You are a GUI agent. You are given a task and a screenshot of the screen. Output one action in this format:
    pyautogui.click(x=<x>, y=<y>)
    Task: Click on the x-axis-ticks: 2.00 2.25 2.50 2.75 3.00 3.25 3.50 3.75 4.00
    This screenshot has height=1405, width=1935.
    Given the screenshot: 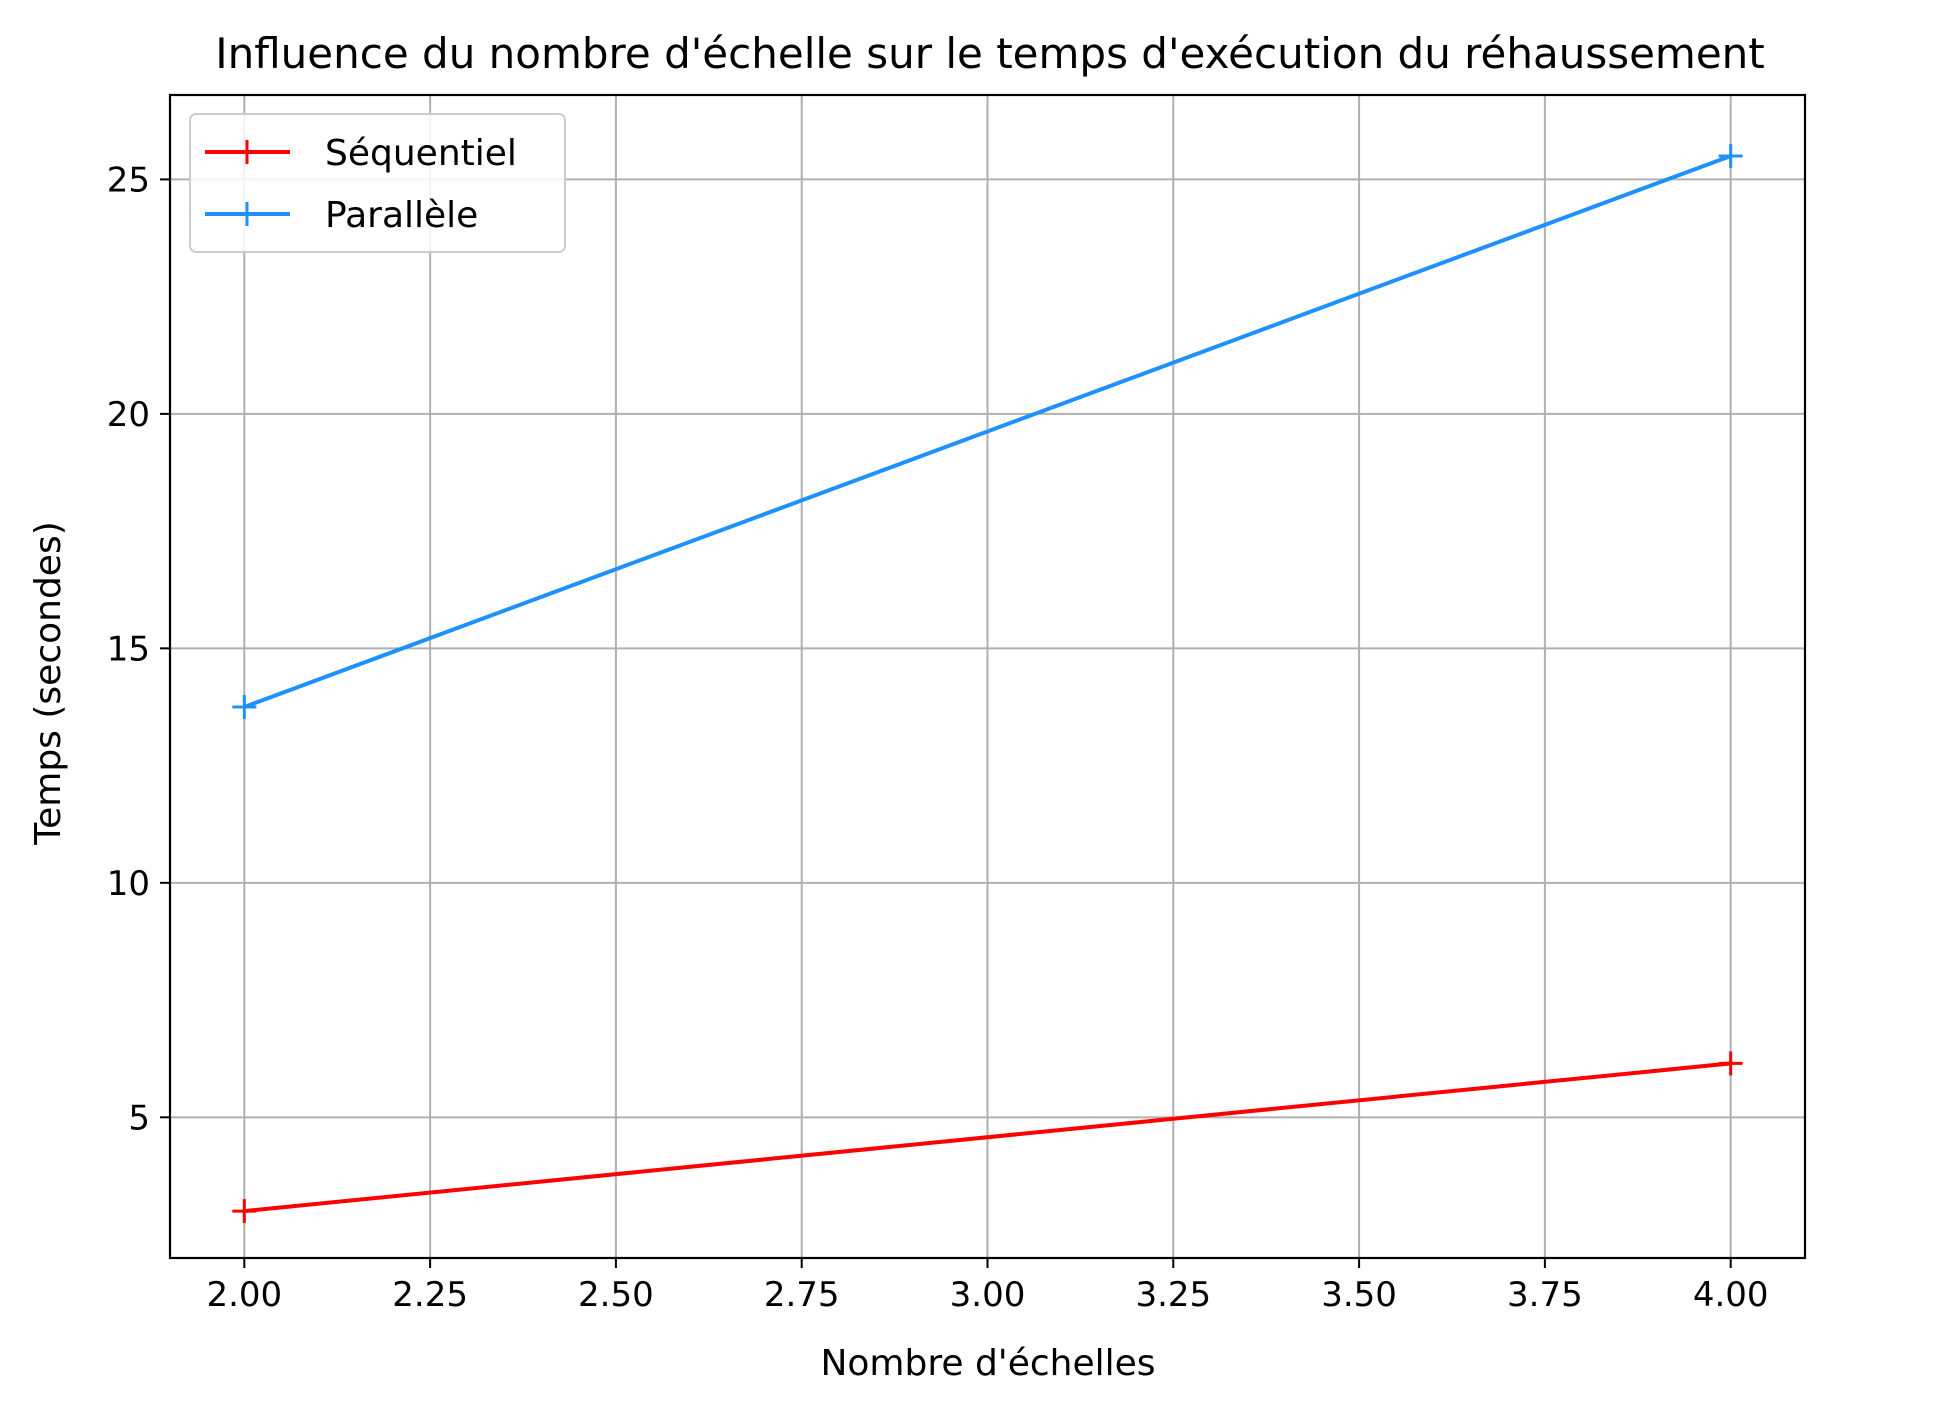 What is the action you would take?
    pyautogui.click(x=987, y=1286)
    